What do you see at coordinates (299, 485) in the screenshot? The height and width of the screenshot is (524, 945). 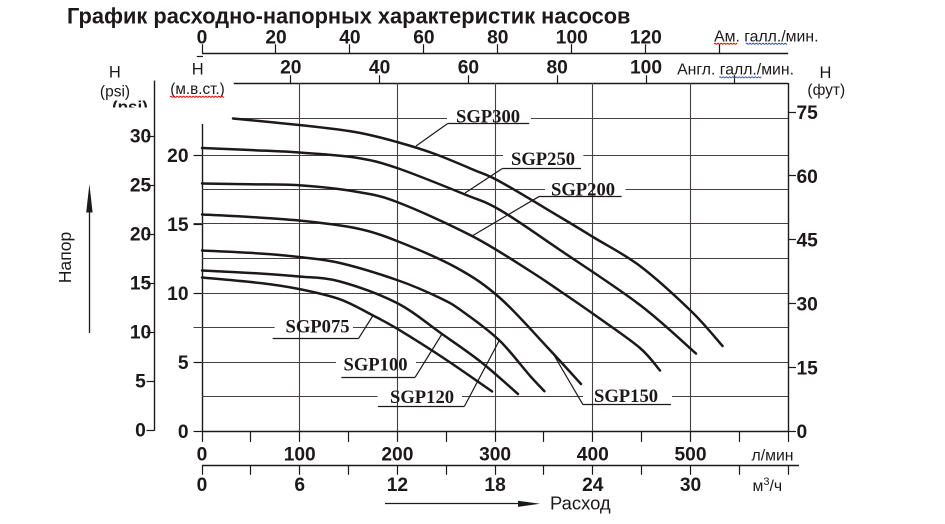 I see `svg-text: 6` at bounding box center [299, 485].